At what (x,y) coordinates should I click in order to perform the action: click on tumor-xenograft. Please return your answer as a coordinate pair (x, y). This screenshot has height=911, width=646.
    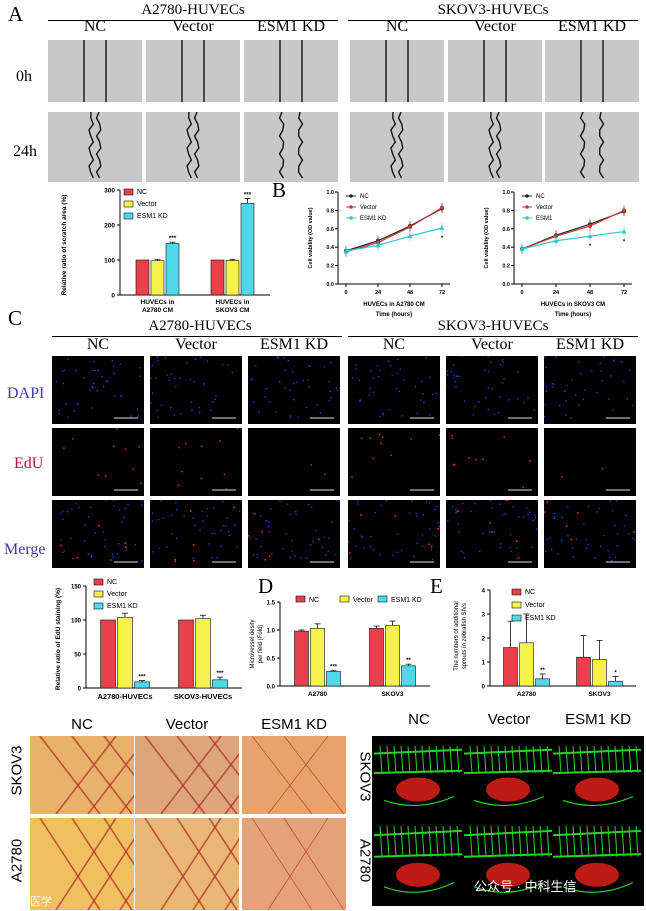
    Looking at the image, I should click on (508, 789).